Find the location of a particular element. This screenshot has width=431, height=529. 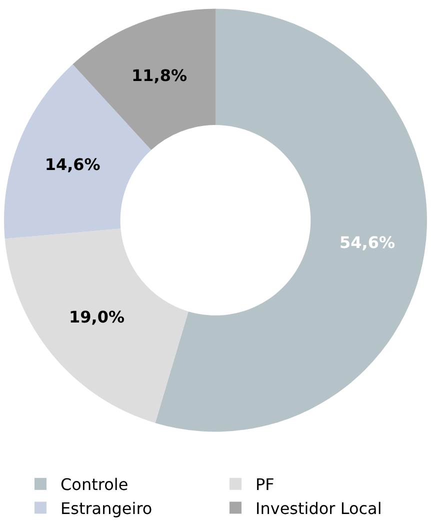

legend-label: Estrangeiro is located at coordinates (106, 508).